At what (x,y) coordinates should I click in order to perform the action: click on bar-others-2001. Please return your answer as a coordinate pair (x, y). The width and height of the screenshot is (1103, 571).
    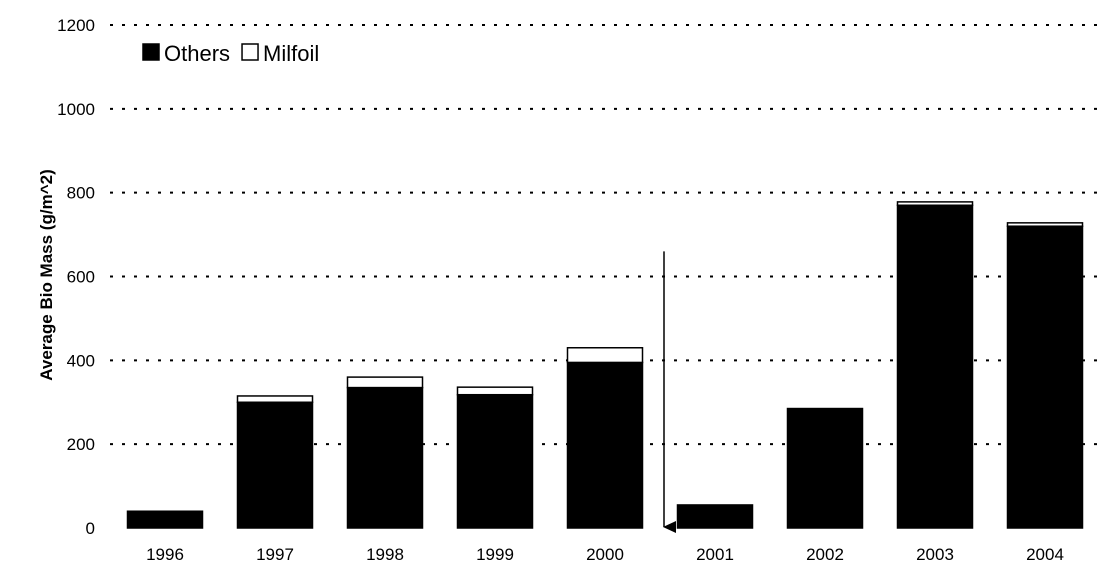
    Looking at the image, I should click on (715, 516).